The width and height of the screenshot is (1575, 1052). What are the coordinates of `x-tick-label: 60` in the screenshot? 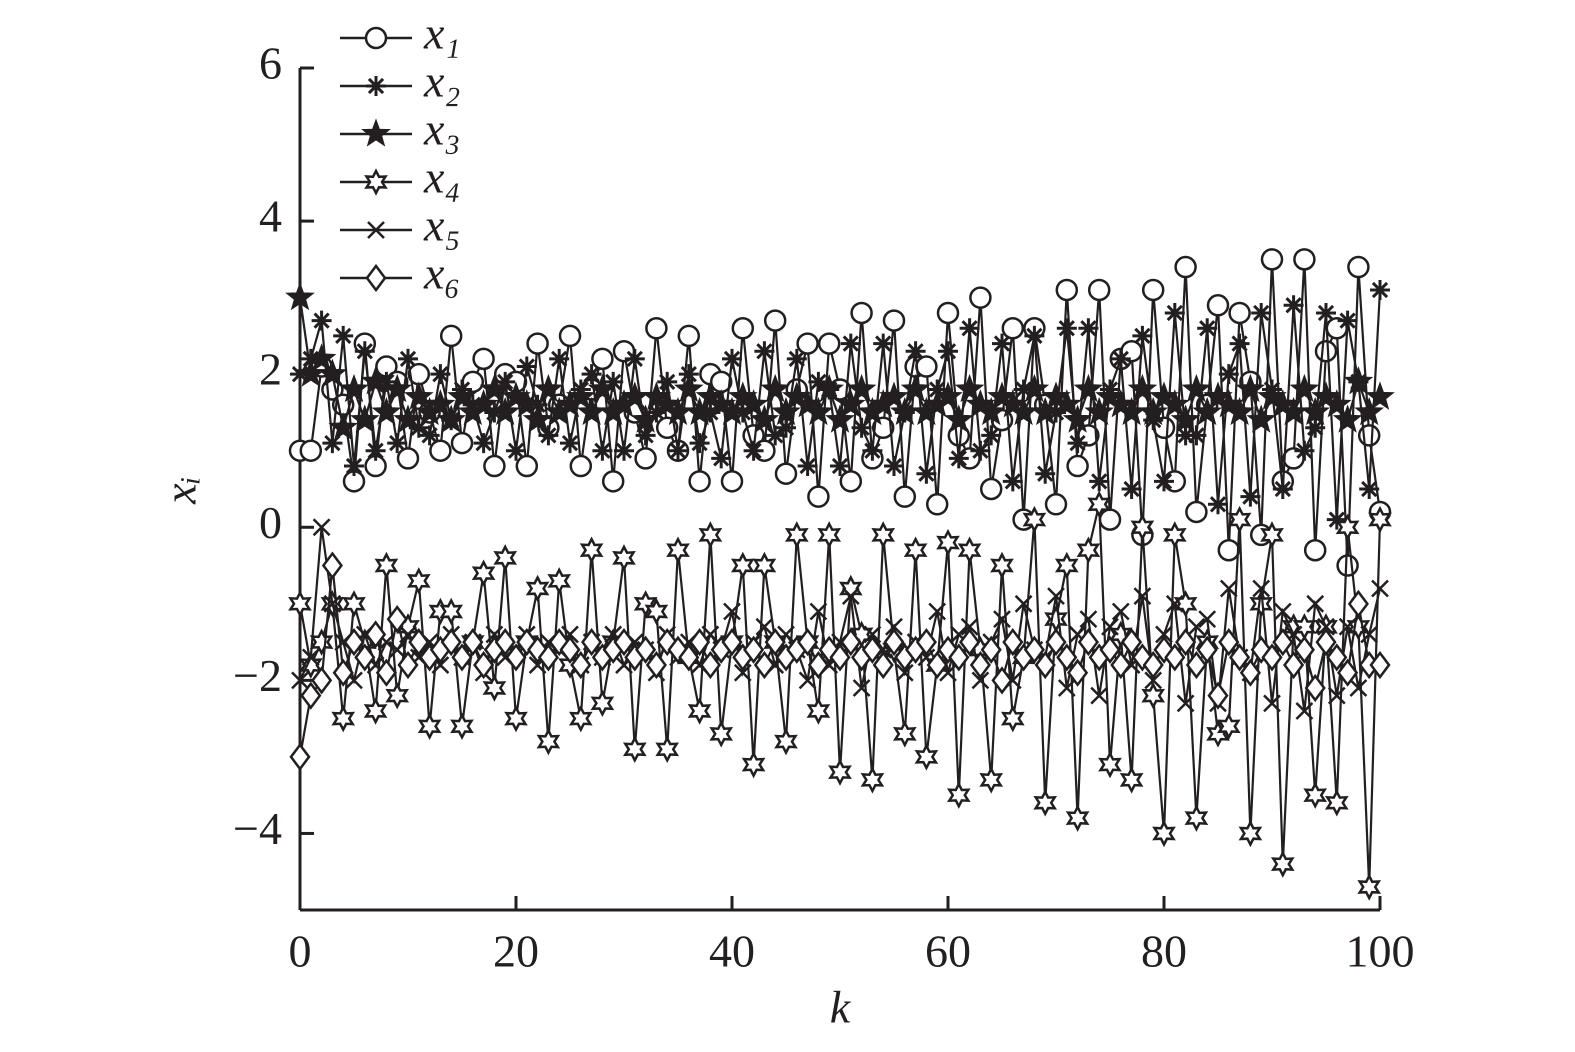 It's located at (948, 951).